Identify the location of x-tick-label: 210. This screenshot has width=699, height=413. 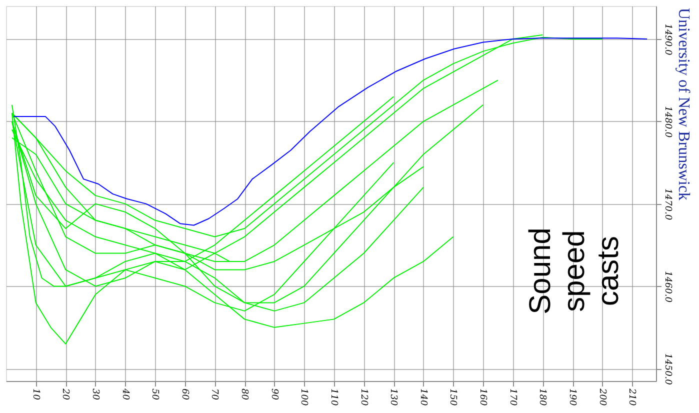
(631, 397).